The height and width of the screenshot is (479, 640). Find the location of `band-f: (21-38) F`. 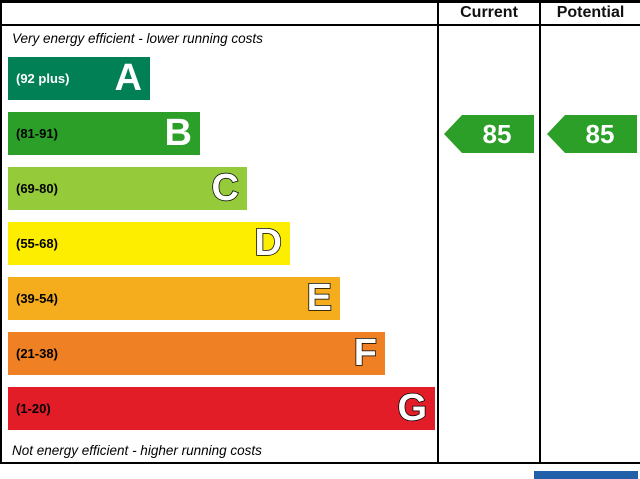

band-f: (21-38) F is located at coordinates (196, 353).